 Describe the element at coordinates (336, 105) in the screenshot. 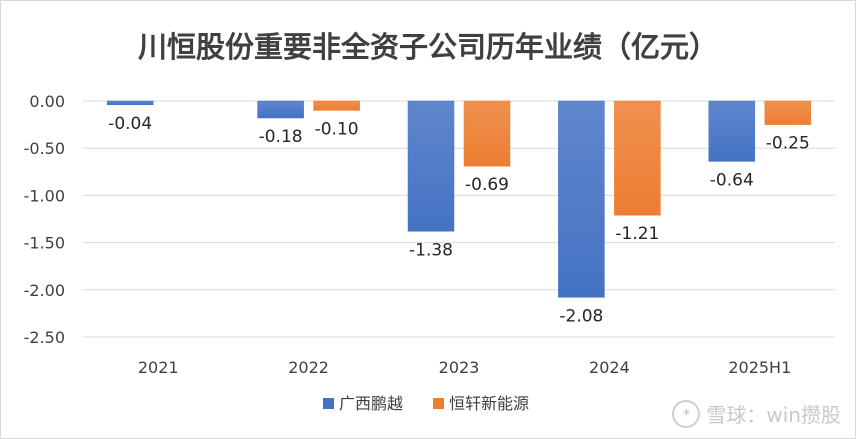

I see `bar-恒轩新能源-2022` at that location.